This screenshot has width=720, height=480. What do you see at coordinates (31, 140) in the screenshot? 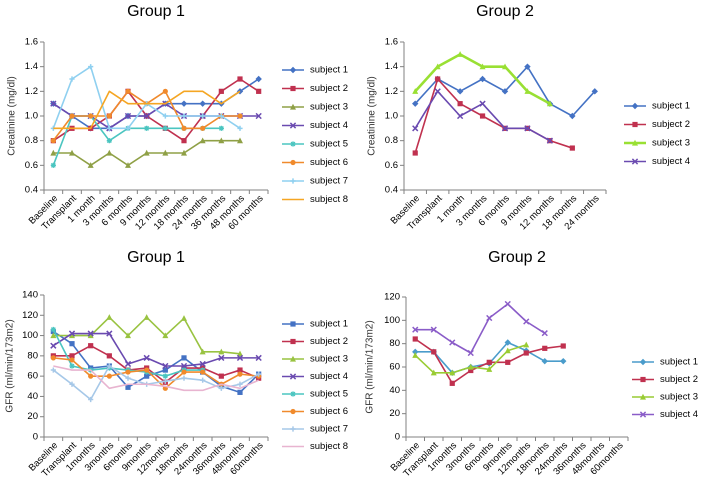
I see `y-tick-label: 0.8` at bounding box center [31, 140].